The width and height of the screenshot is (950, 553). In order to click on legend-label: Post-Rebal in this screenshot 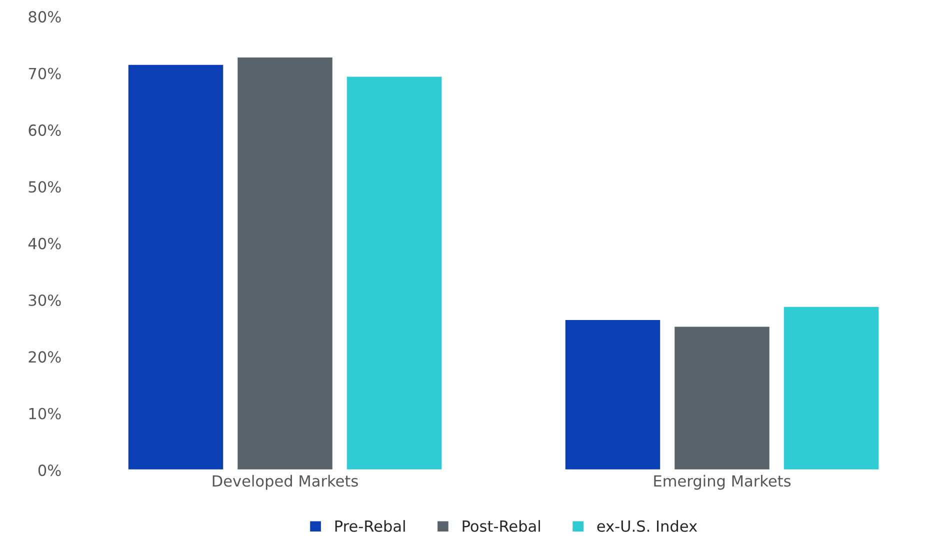, I will do `click(501, 526)`.